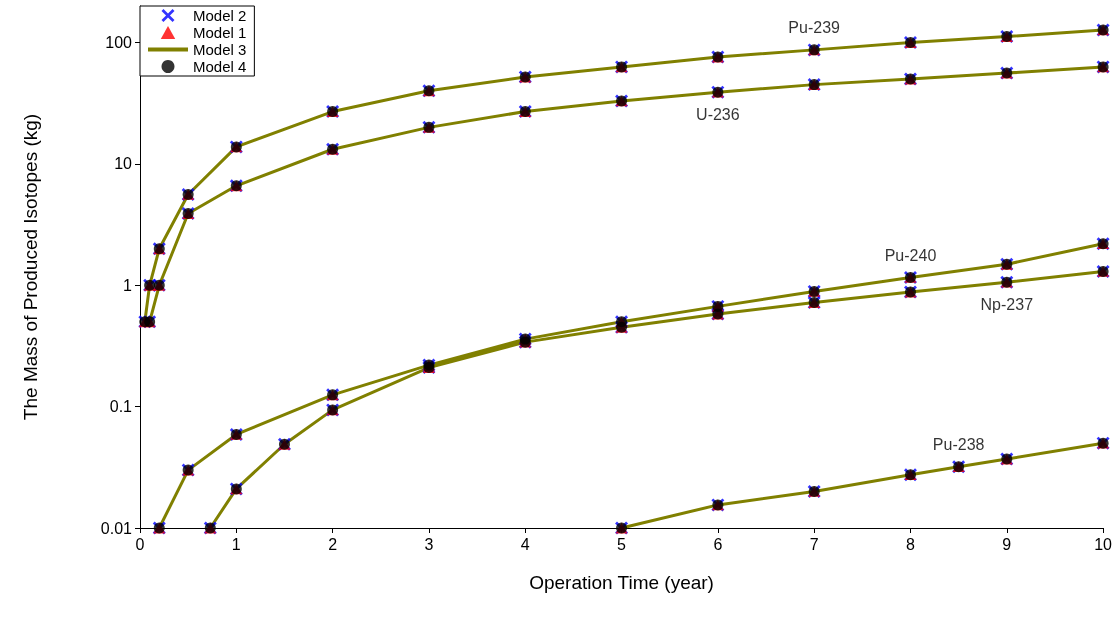 Image resolution: width=1115 pixels, height=618 pixels. Describe the element at coordinates (30, 267) in the screenshot. I see `y-axis-title: The Mass of Produced Isotopes (kg)` at that location.